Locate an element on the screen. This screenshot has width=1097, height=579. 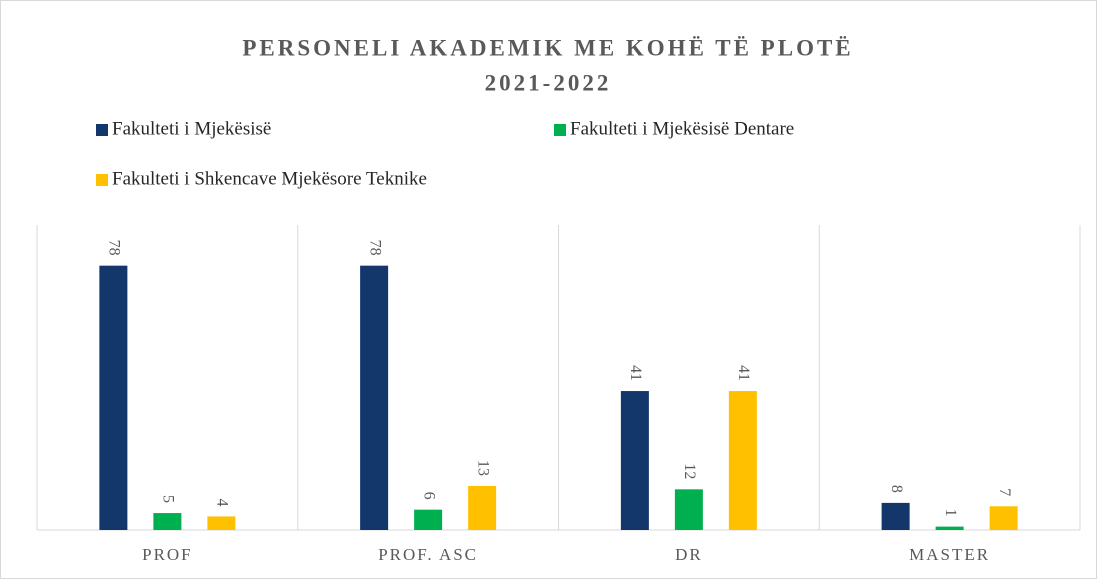
chart-title: PERSONELI AKADEMIK ME KOHË TË PLOTË is located at coordinates (547, 47).